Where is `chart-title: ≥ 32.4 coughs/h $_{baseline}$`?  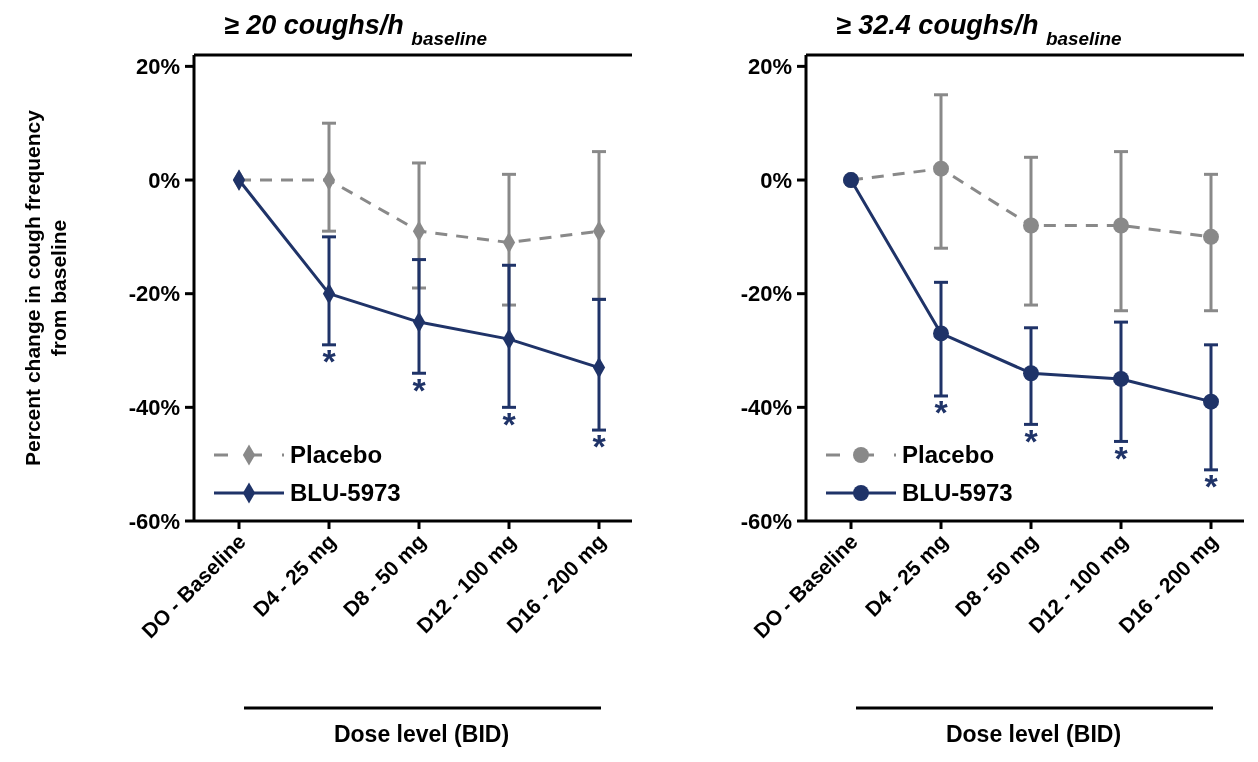
chart-title: ≥ 32.4 coughs/h $_{baseline}$ is located at coordinates (979, 29).